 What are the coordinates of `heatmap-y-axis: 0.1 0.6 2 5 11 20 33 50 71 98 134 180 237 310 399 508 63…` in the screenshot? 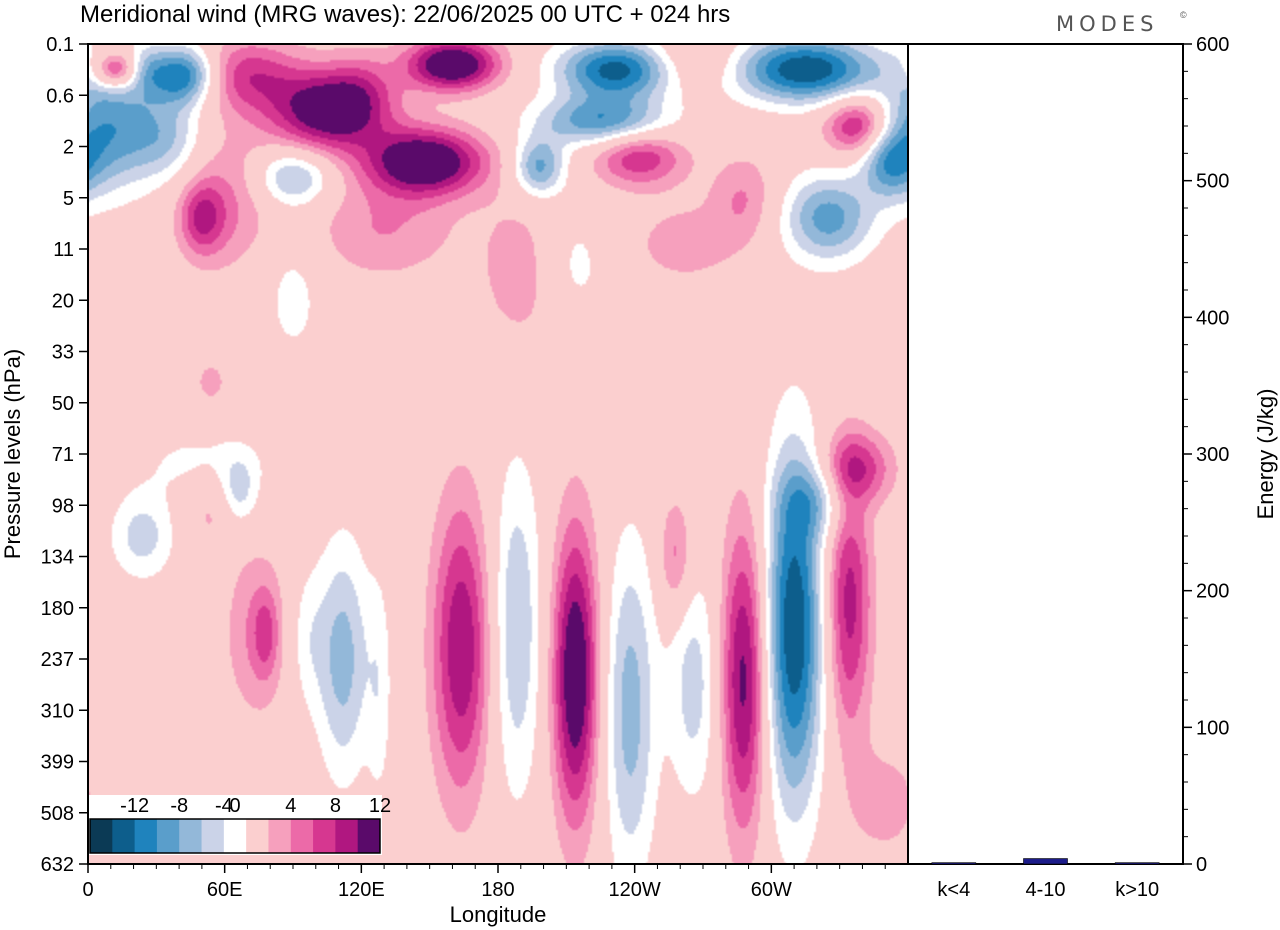 It's located at (64, 455).